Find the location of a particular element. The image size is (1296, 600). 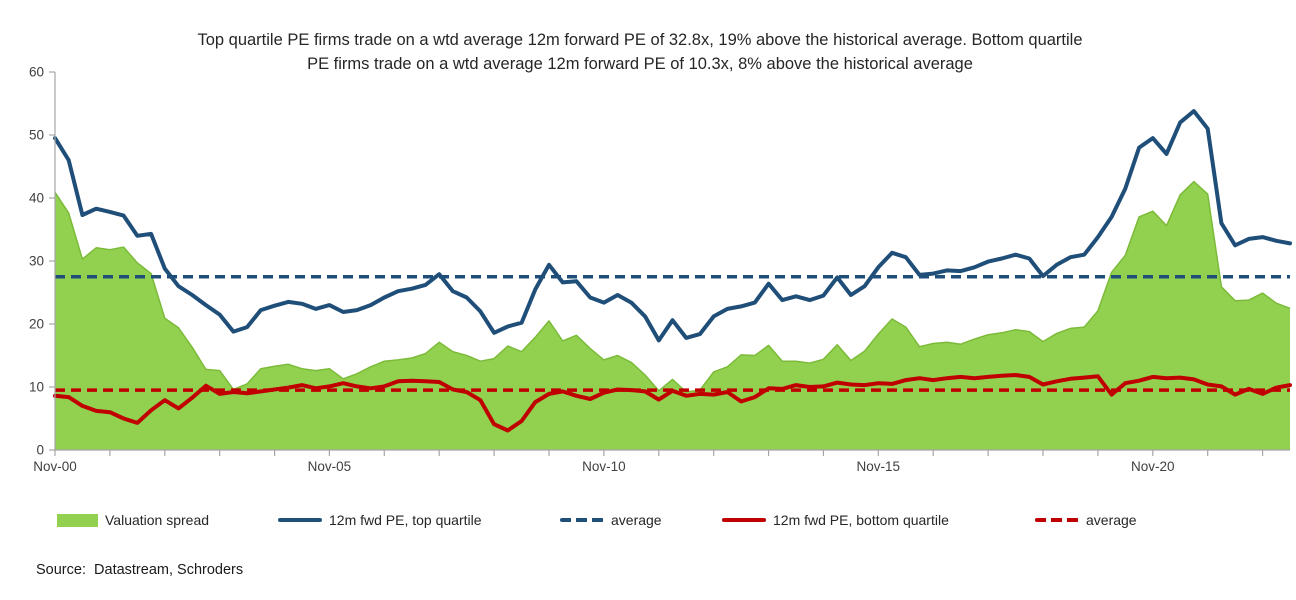

legend-swatch-valuation-spread is located at coordinates (77, 520).